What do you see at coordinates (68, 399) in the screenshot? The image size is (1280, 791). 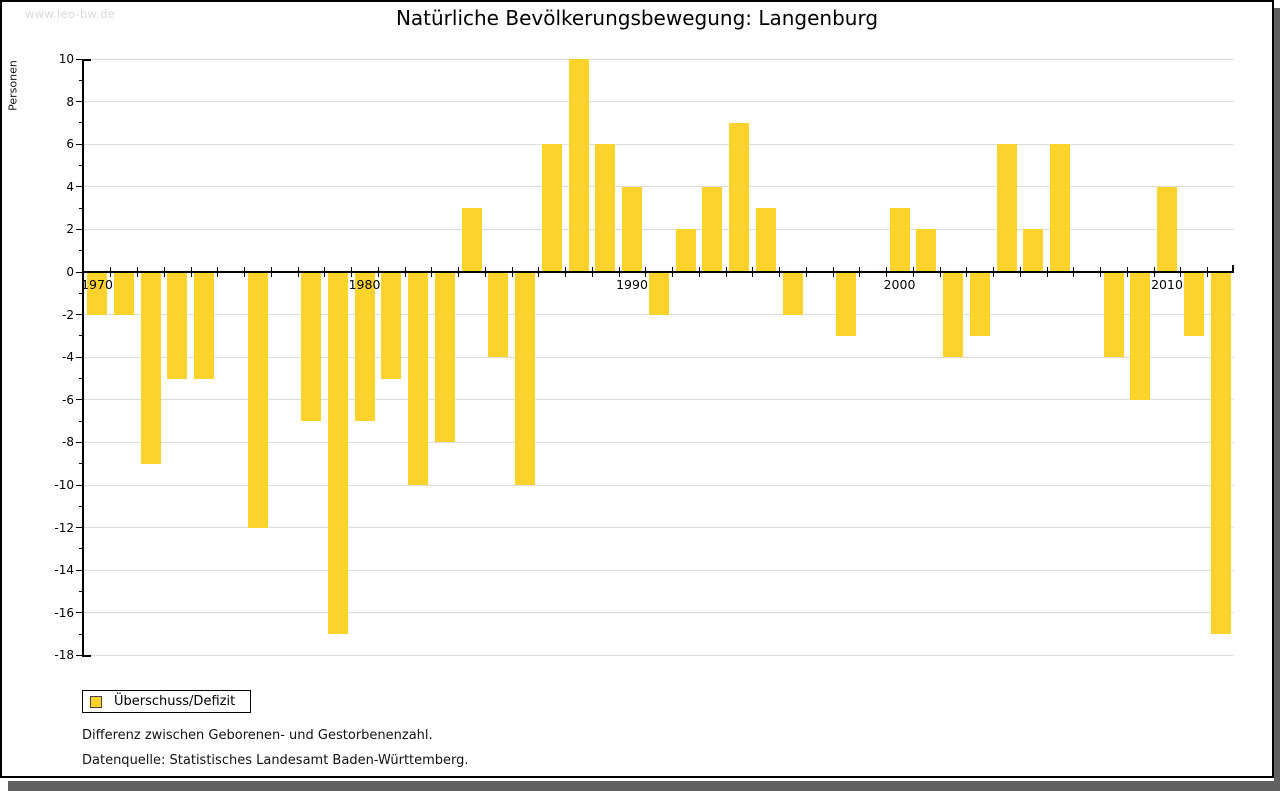 I see `y-axis-tick-label: -6` at bounding box center [68, 399].